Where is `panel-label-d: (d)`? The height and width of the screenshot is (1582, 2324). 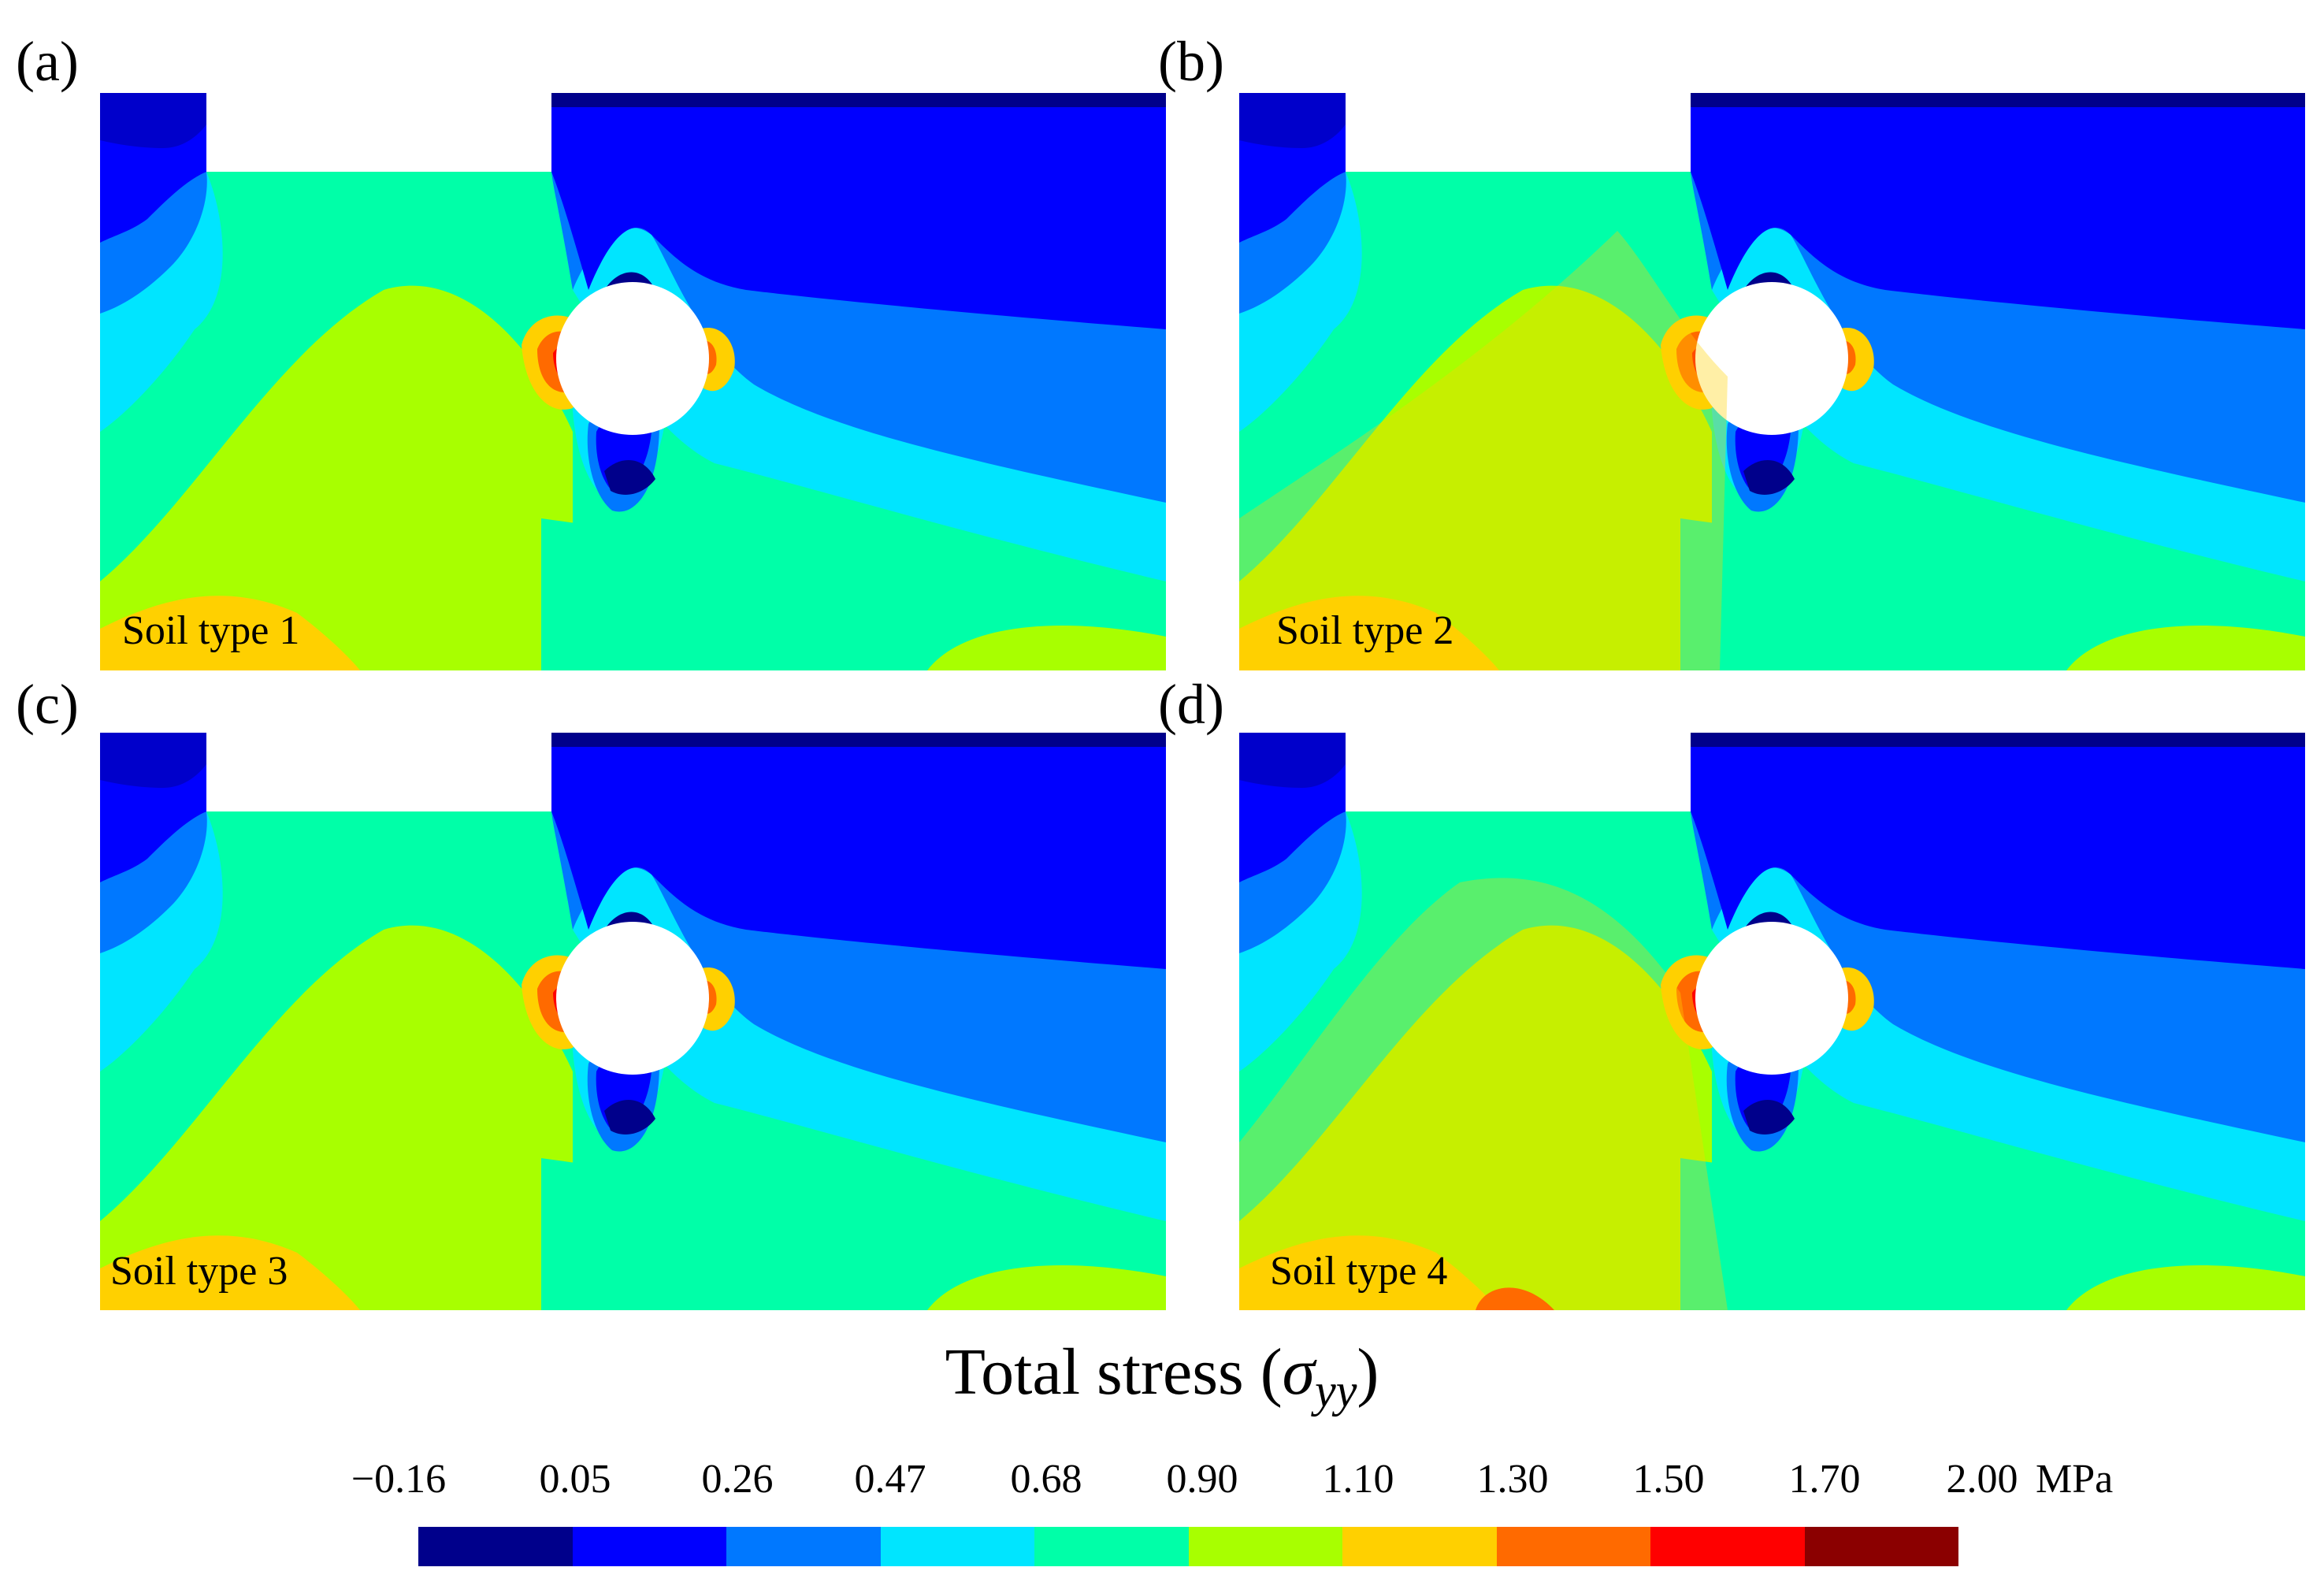
panel-label-d: (d) is located at coordinates (1191, 704).